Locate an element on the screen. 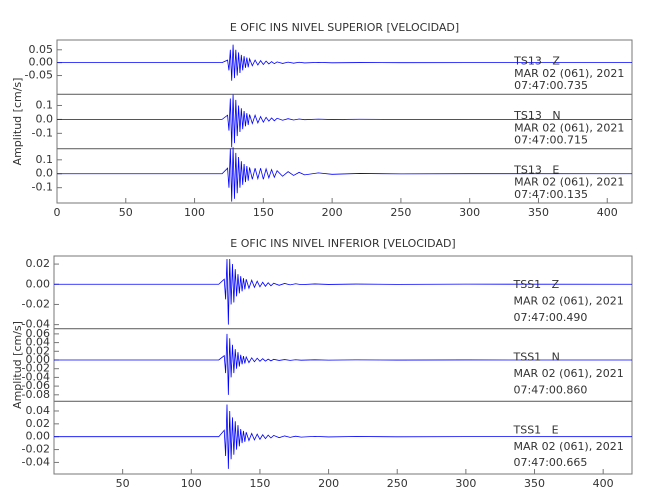 This screenshot has height=500, width=650. y-tick-label: -0.06 is located at coordinates (36, 385).